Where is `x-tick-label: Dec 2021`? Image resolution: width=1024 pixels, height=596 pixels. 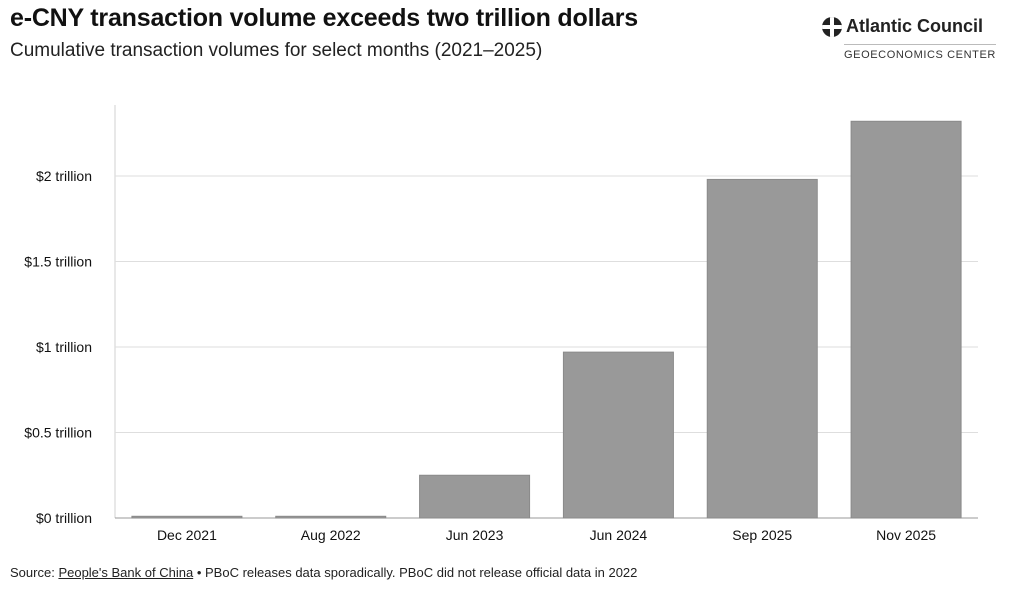
x-tick-label: Dec 2021 is located at coordinates (187, 535).